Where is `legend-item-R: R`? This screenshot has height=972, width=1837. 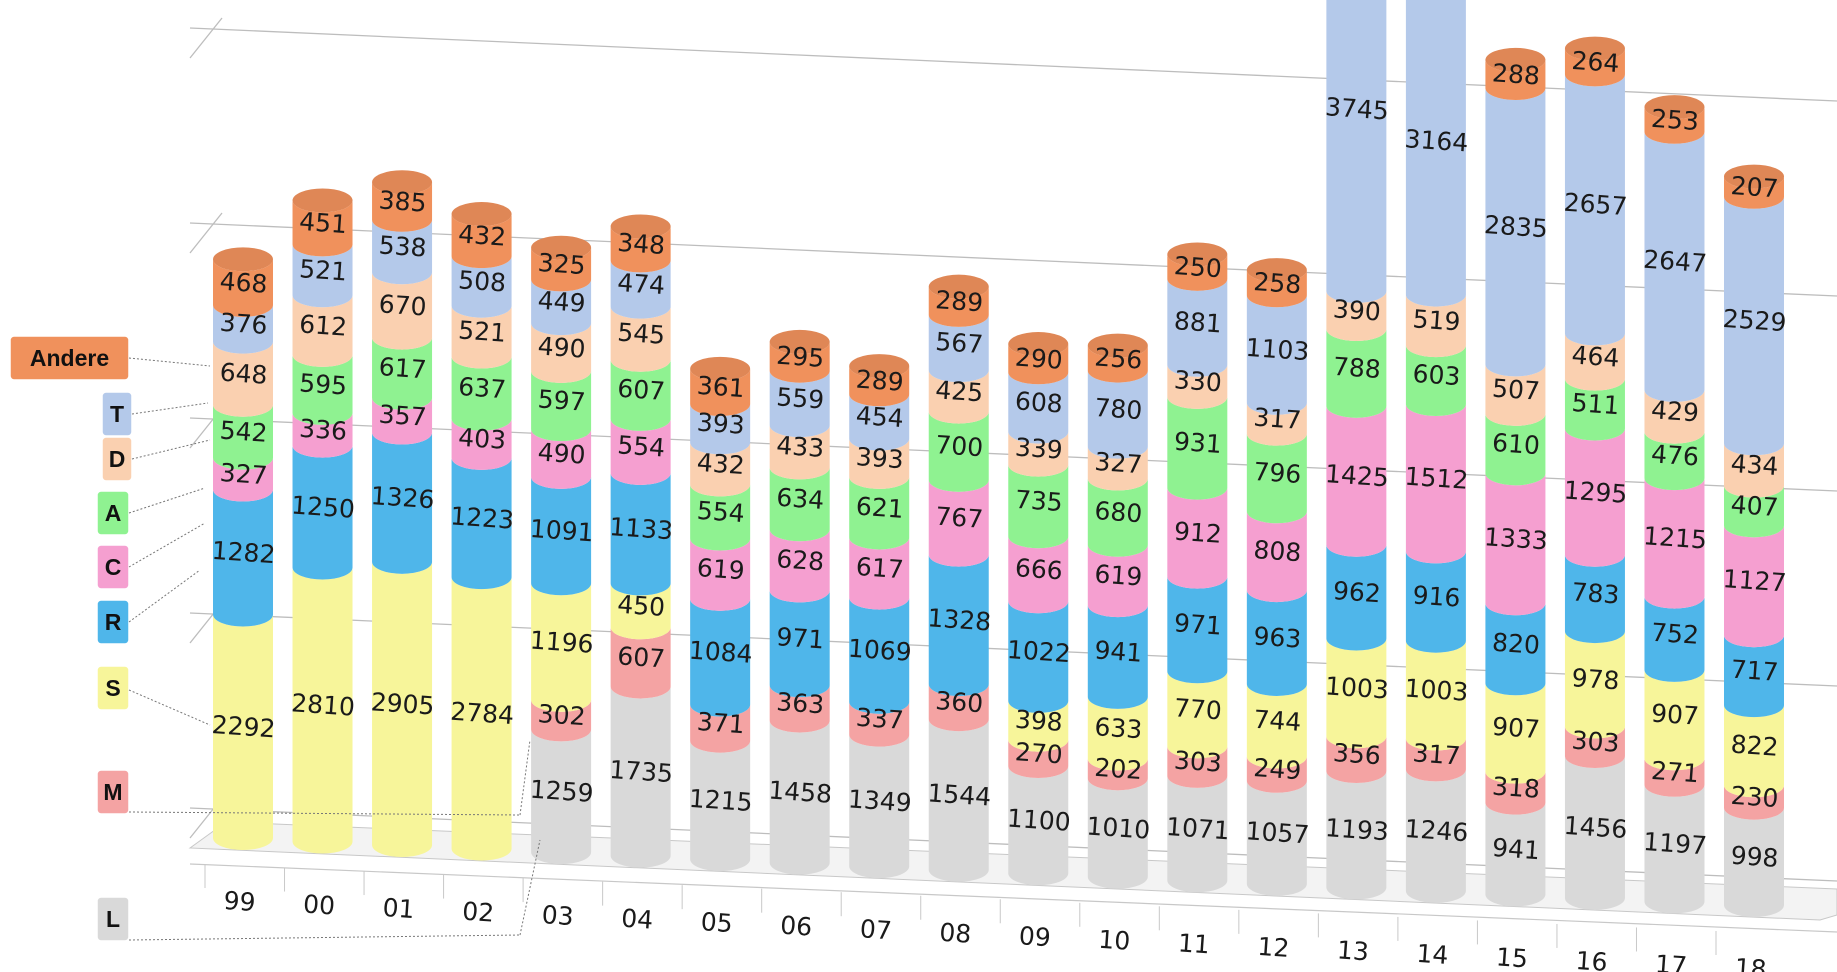 legend-item-R: R is located at coordinates (113, 622).